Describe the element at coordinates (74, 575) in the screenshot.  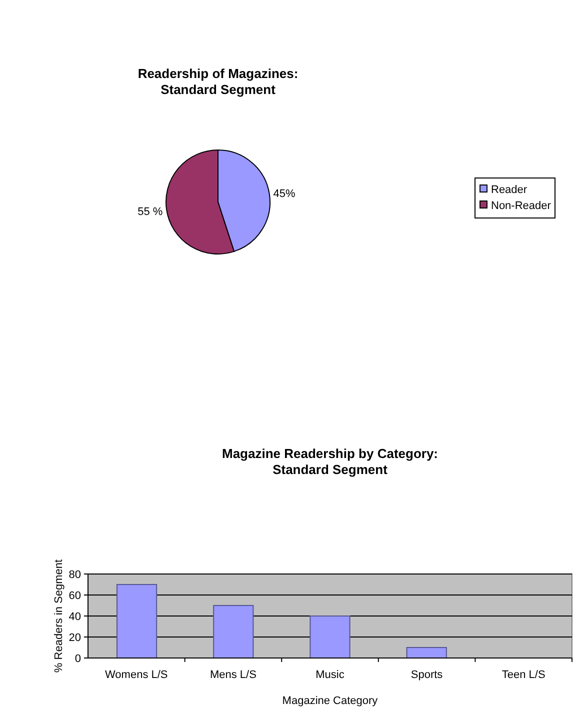
I see `y-tick-label: 80` at that location.